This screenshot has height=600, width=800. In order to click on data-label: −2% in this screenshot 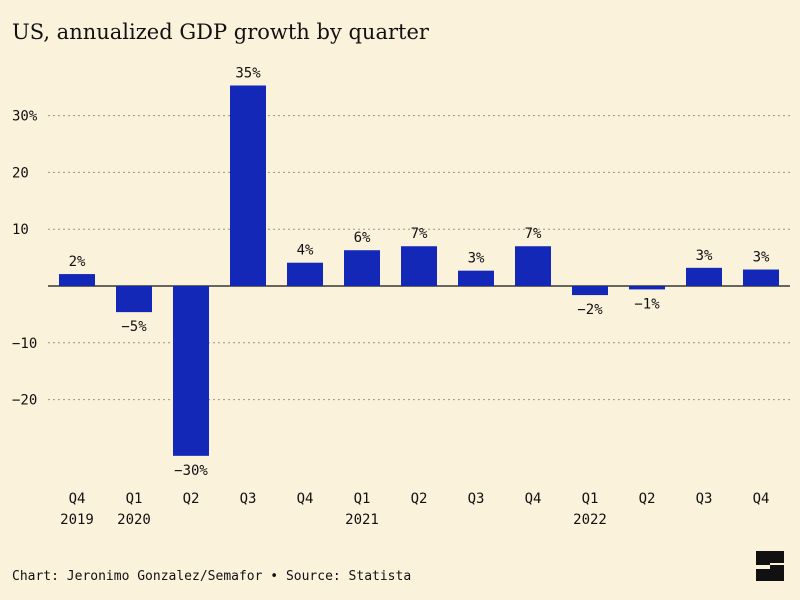, I will do `click(590, 310)`.